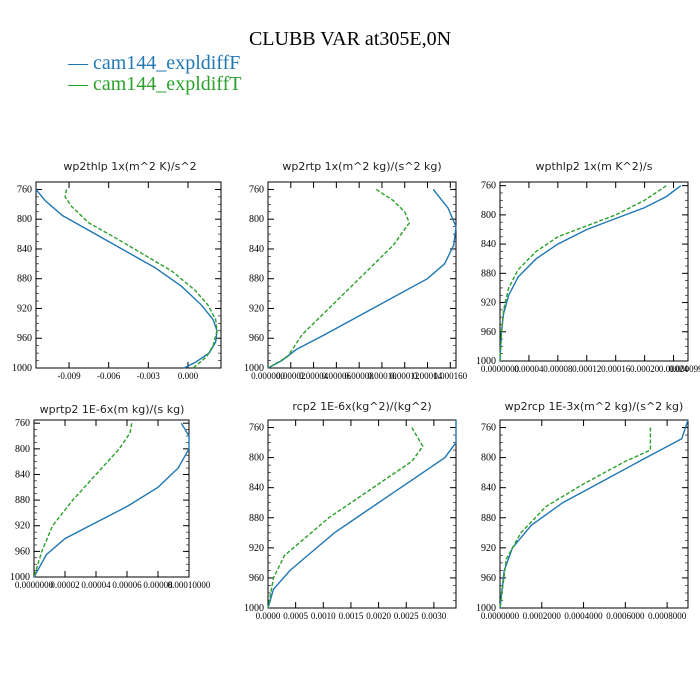 The width and height of the screenshot is (700, 700). I want to click on chart-main-title: CLUBB VAR at305E,0N, so click(350, 39).